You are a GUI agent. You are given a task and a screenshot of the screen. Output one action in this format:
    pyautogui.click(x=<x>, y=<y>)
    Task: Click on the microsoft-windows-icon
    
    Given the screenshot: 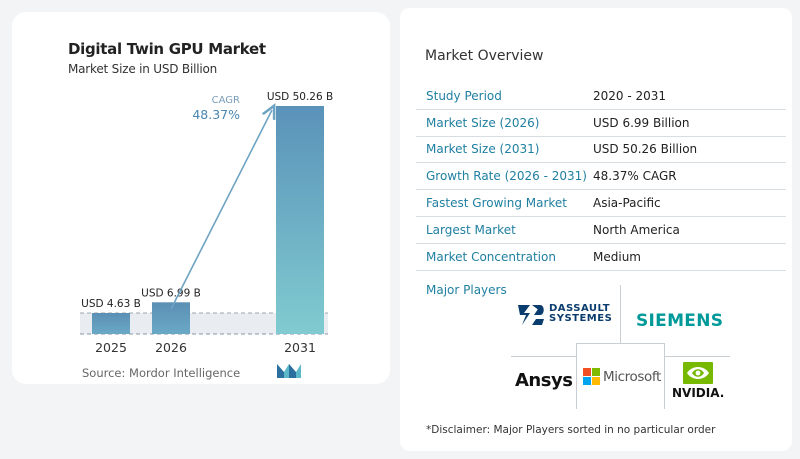 What is the action you would take?
    pyautogui.click(x=591, y=376)
    